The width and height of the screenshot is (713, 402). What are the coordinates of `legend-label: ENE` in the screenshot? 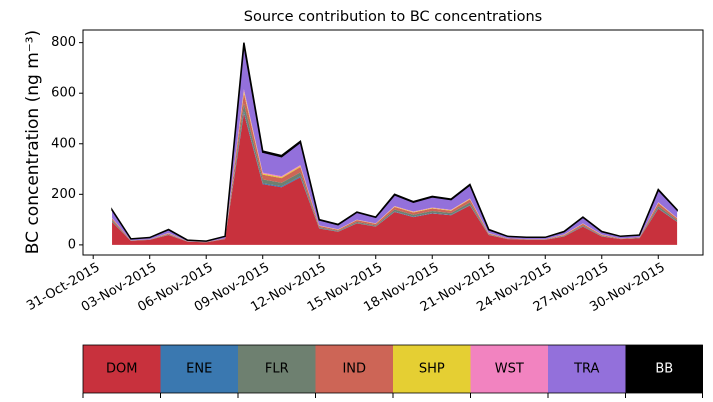 It's located at (199, 369).